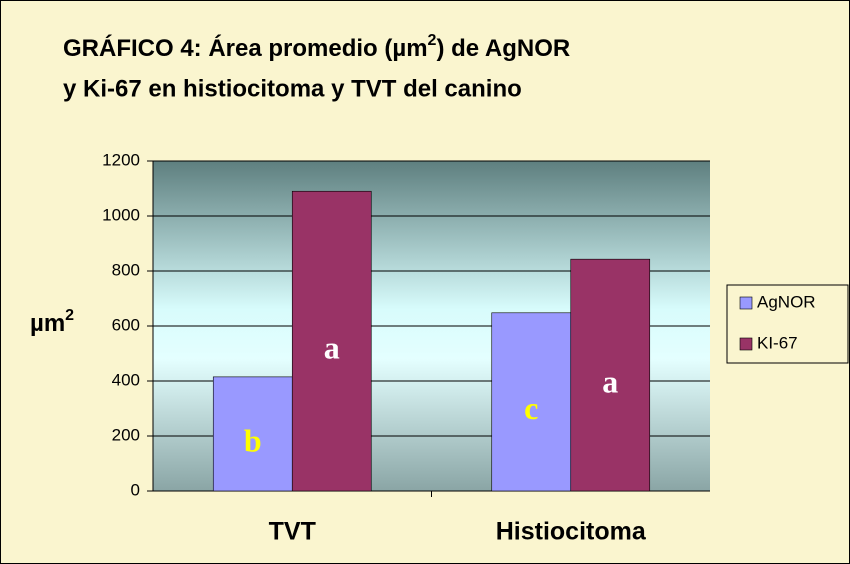  What do you see at coordinates (777, 342) in the screenshot?
I see `legend-label: KI-67` at bounding box center [777, 342].